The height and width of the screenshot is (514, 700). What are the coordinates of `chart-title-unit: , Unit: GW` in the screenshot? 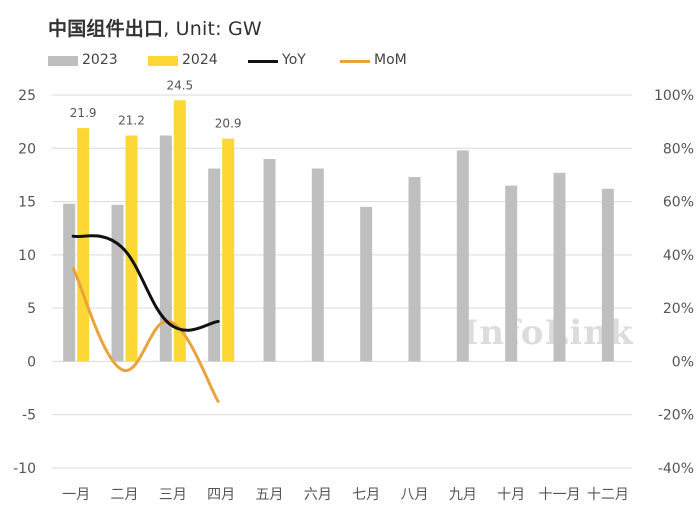 It's located at (212, 29).